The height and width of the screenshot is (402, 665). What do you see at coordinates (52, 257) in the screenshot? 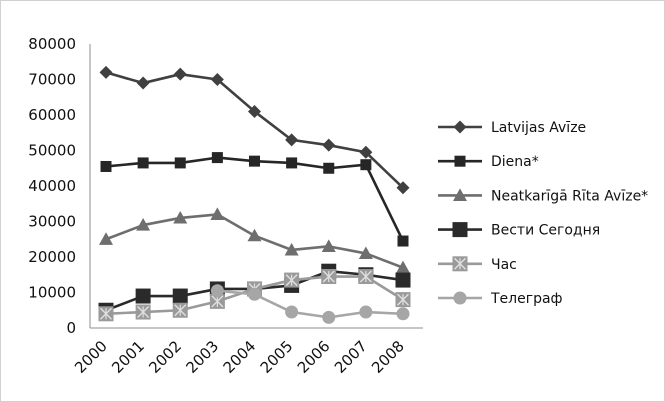
I see `y-tick-label: 20000` at bounding box center [52, 257].